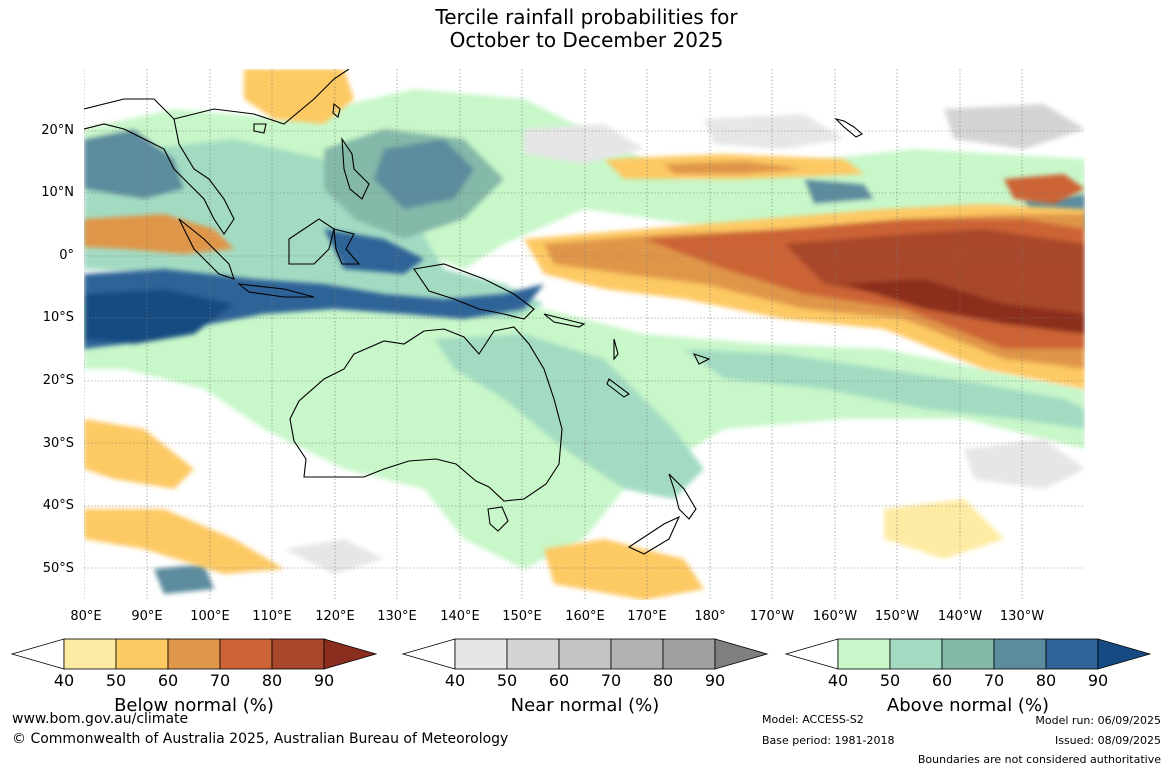 The height and width of the screenshot is (770, 1173). I want to click on lon-label-130e: 130°E, so click(397, 616).